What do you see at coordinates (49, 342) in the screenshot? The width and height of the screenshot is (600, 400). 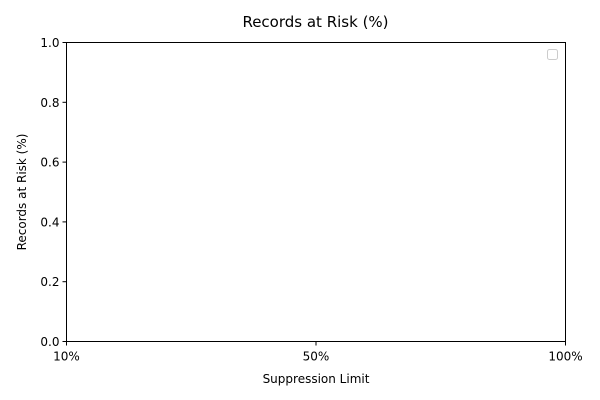 I see `y-tick-label: 0.0` at bounding box center [49, 342].